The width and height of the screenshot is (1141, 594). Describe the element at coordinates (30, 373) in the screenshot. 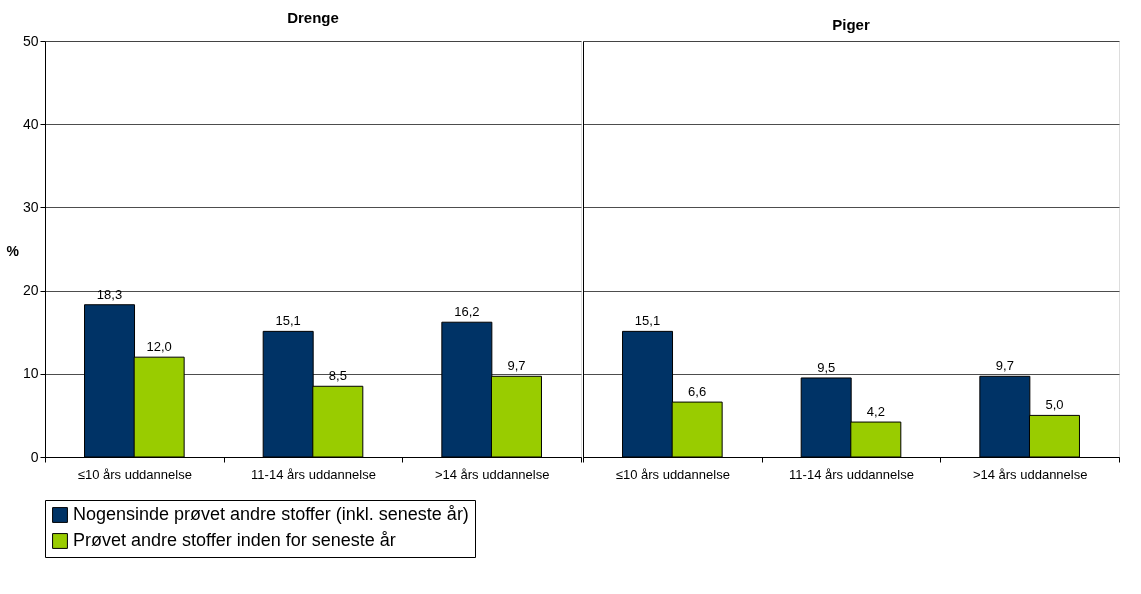

I see `y-tick-label: 10` at that location.